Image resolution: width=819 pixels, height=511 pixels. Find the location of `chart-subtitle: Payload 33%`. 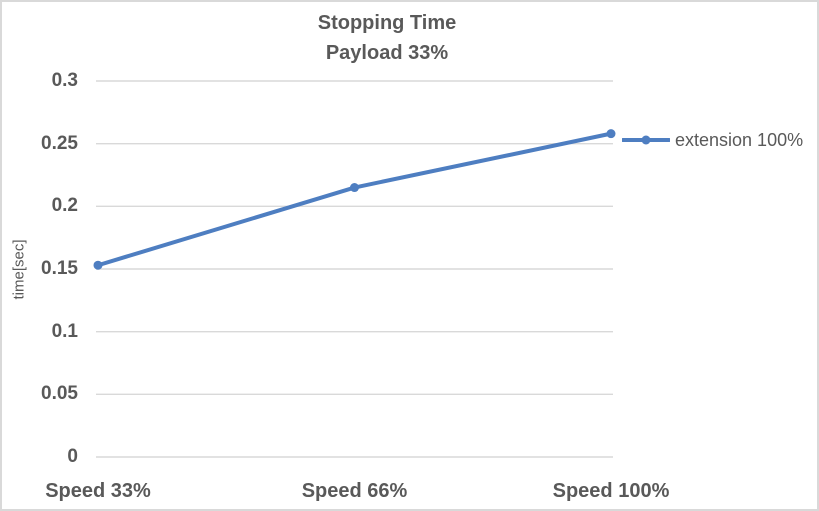

chart-subtitle: Payload 33% is located at coordinates (387, 53).